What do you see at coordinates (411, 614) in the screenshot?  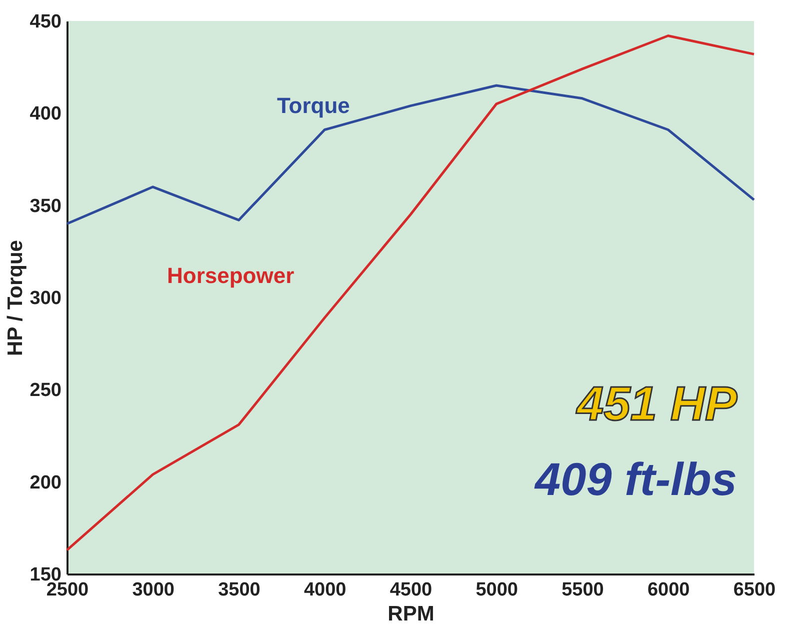 I see `x-axis-title: RPM` at bounding box center [411, 614].